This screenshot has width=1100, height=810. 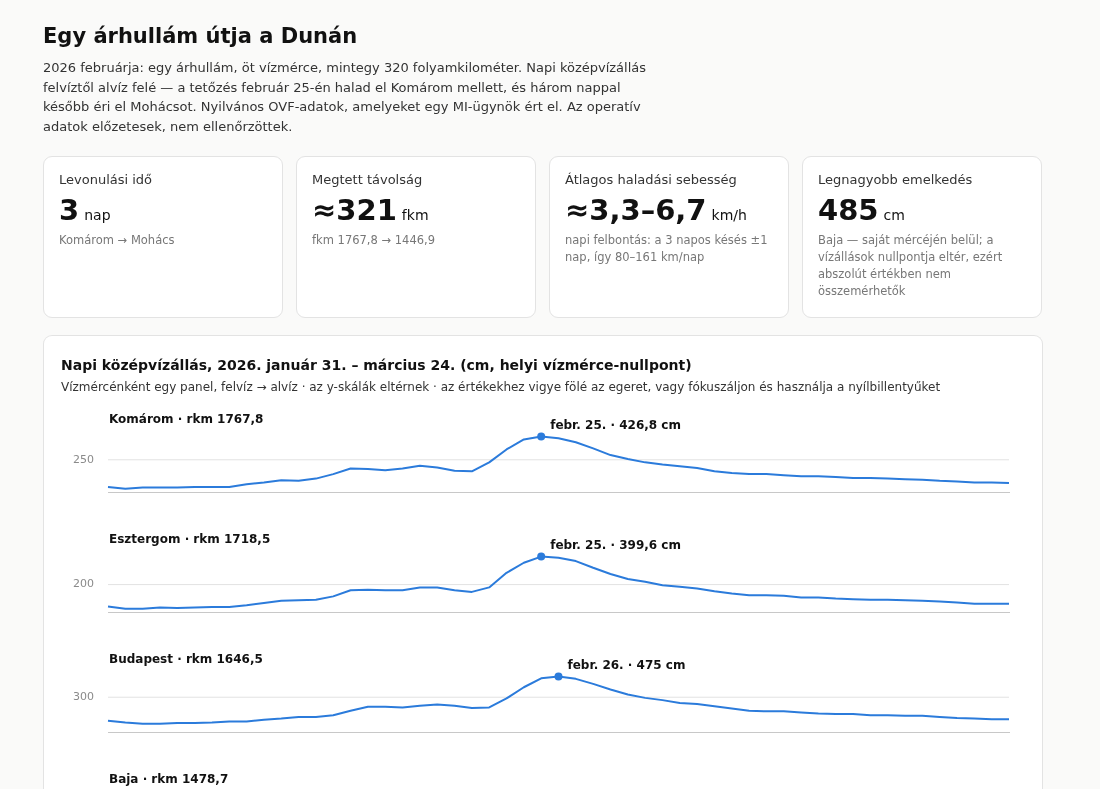 What do you see at coordinates (911, 266) in the screenshot?
I see `text: Baja — saját mércéjén belül; a vízállások nullpontja eltér, ezért abszolút értékben nem összemérhetők` at bounding box center [911, 266].